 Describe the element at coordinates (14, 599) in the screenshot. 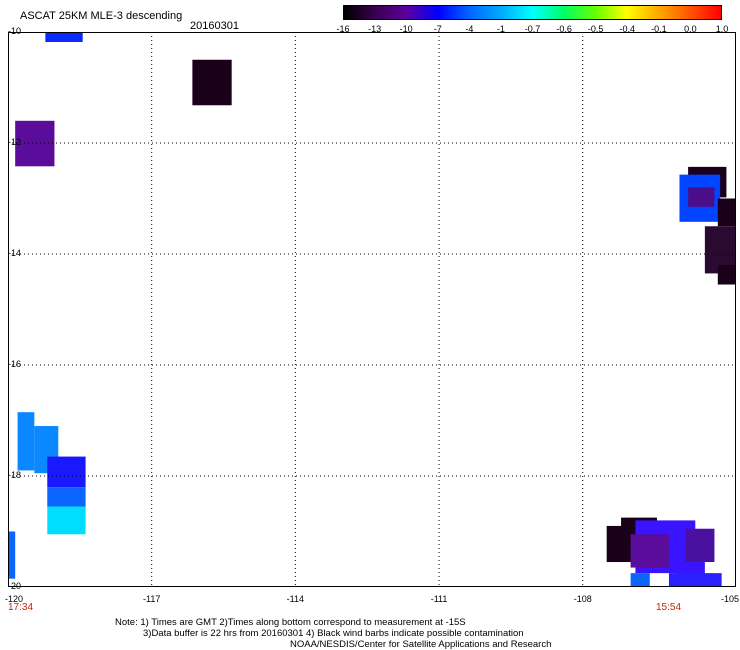

I see `x-tick-label: -120` at that location.